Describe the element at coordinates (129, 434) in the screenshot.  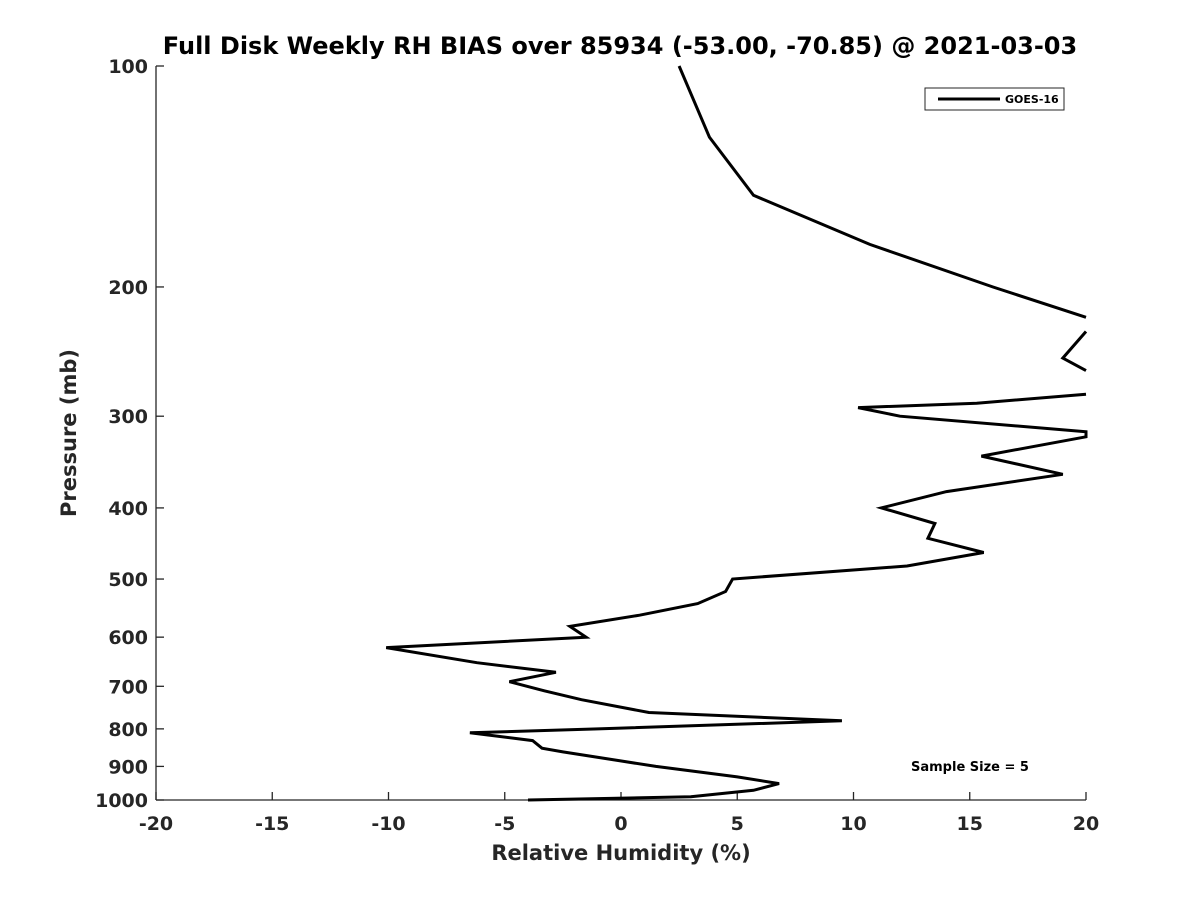
I see `y-ticks: 100 200 300 400 500 600 700 800 900 1000` at that location.